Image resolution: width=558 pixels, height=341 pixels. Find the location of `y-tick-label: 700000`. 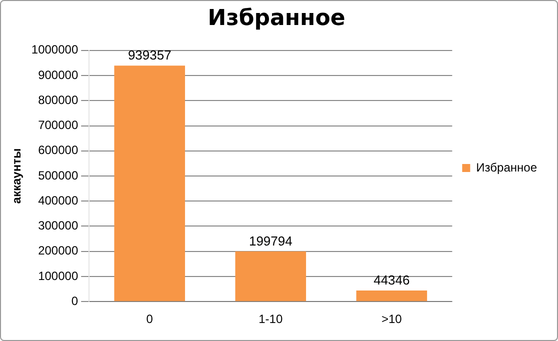

y-tick-label: 700000 is located at coordinates (58, 125).